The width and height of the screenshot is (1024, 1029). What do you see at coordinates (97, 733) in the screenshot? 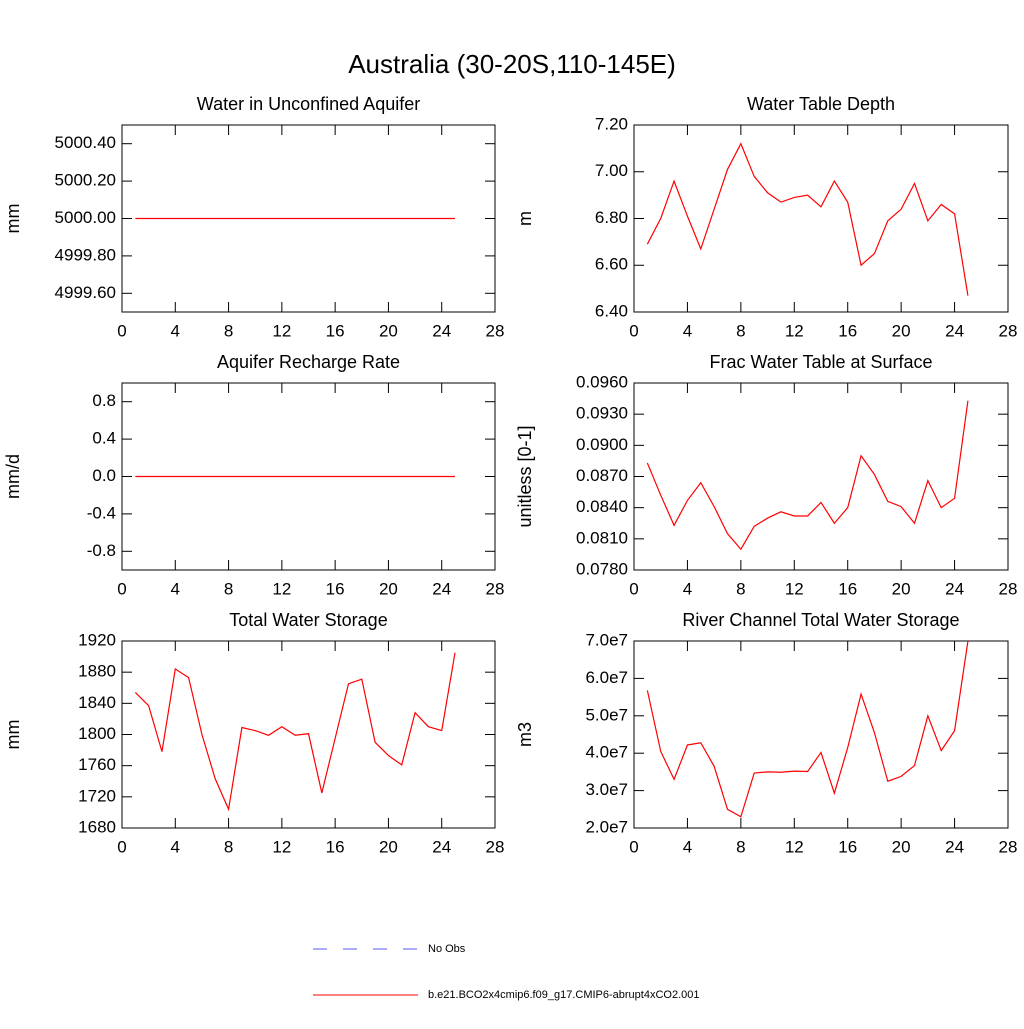
I see `y-tick-label: 1800` at bounding box center [97, 733].